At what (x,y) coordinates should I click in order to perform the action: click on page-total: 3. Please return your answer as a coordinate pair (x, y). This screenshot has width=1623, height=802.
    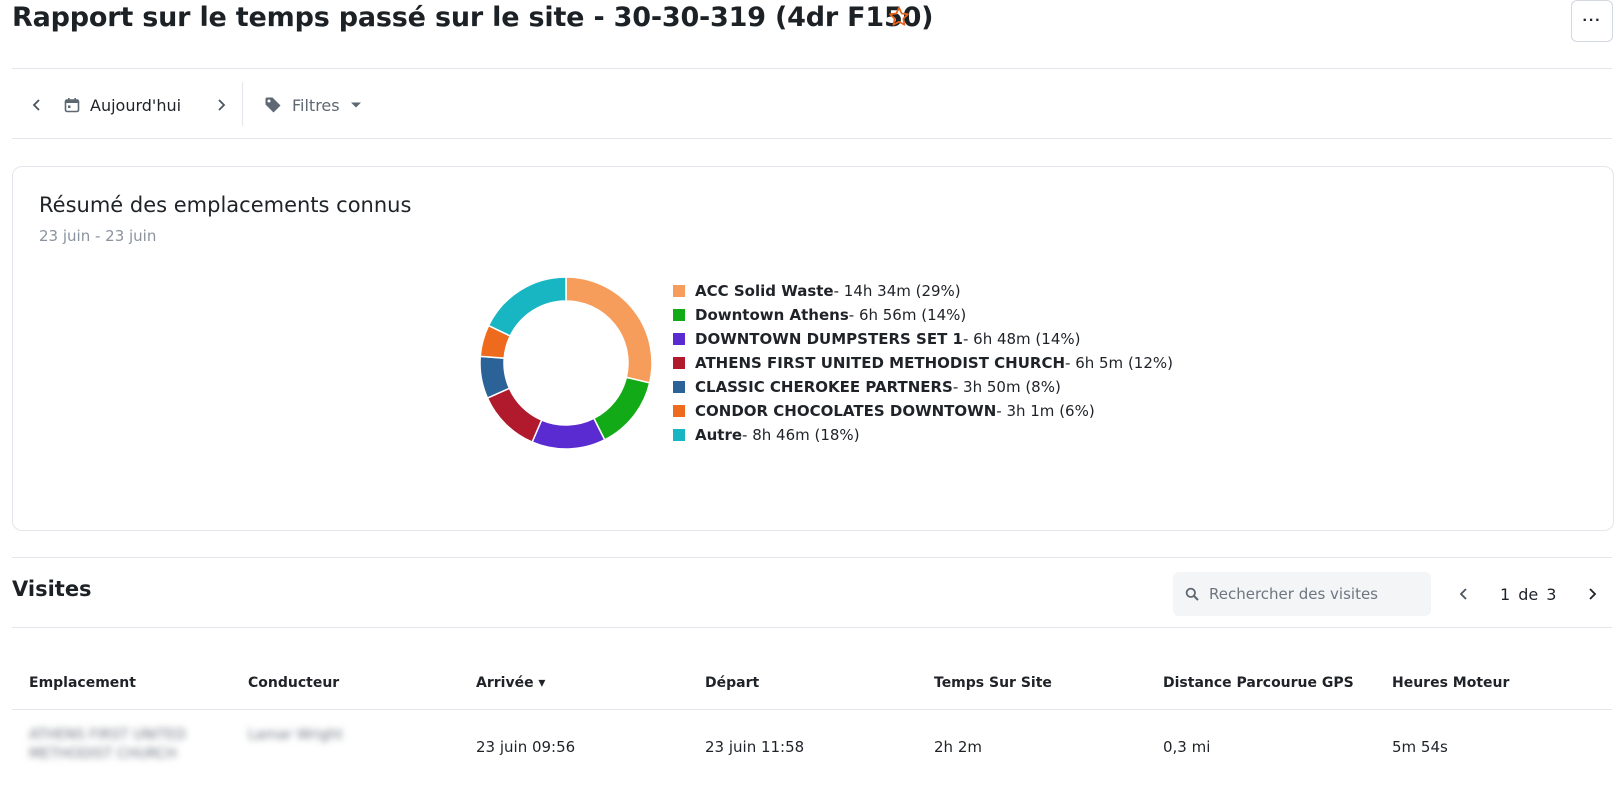
    Looking at the image, I should click on (1551, 594).